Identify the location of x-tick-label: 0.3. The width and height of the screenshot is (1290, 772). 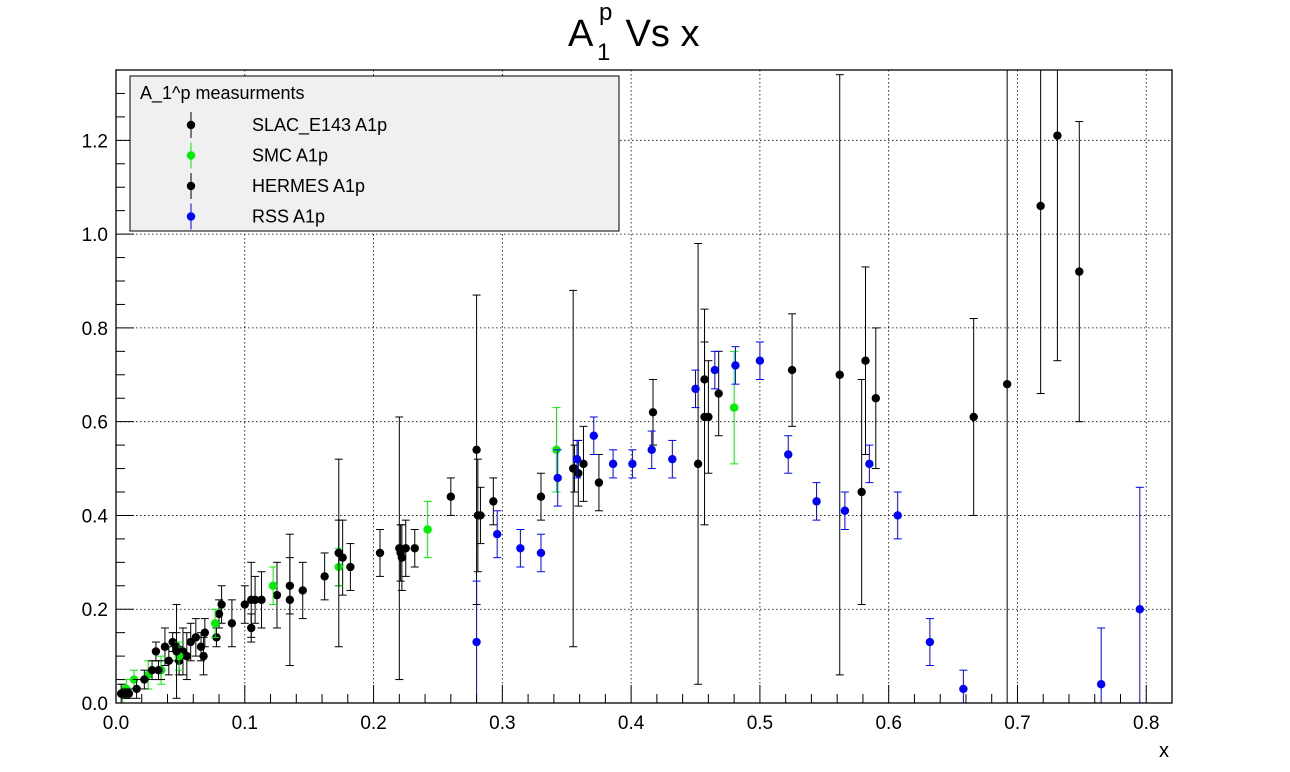
(502, 723).